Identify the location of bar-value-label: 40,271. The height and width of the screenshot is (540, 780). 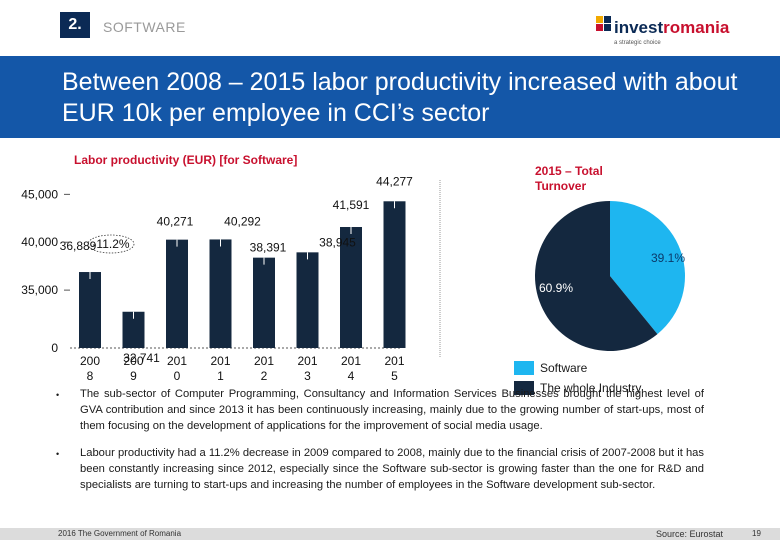
(175, 222).